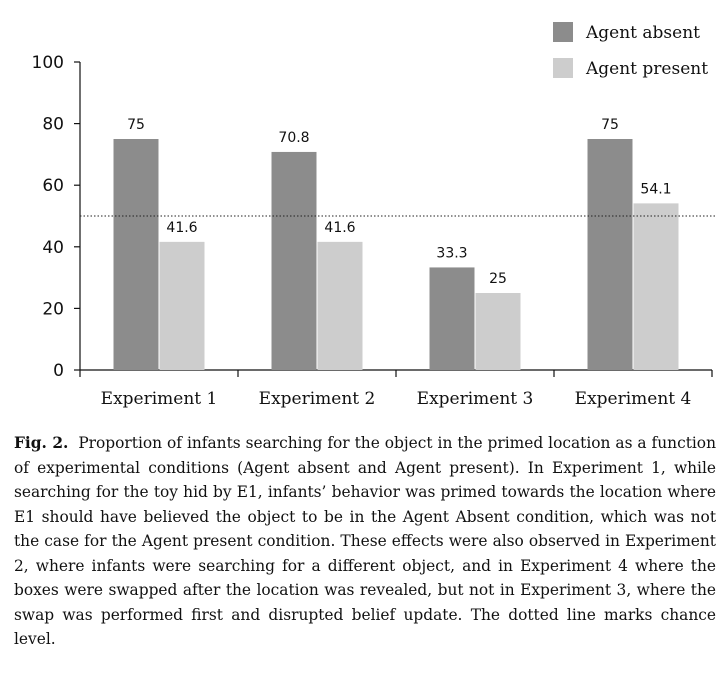 The image size is (728, 698). What do you see at coordinates (48, 63) in the screenshot?
I see `y-tick-label: 100` at bounding box center [48, 63].